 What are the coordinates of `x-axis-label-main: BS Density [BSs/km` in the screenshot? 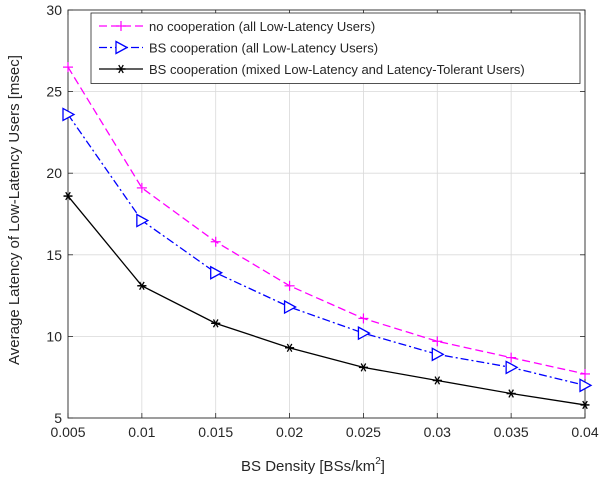 It's located at (308, 466).